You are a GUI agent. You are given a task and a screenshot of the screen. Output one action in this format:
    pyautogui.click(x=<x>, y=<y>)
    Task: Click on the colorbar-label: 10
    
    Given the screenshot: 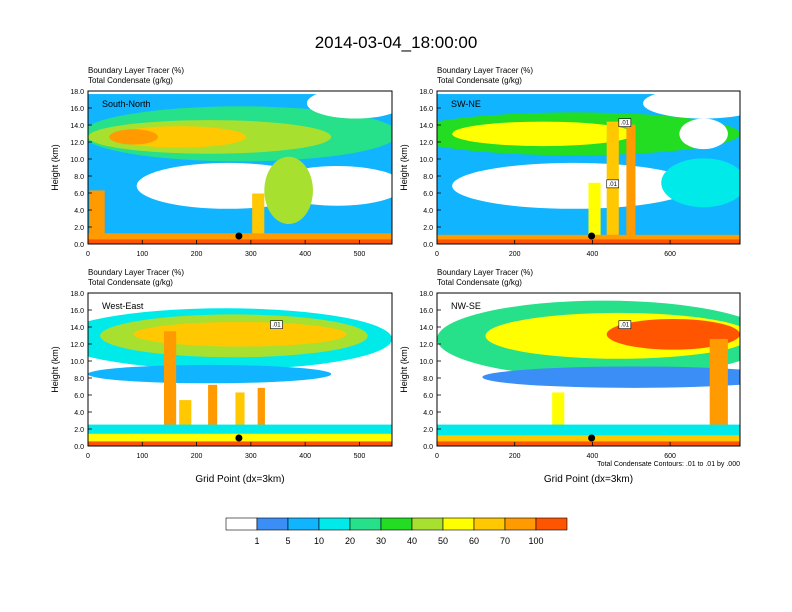 What is the action you would take?
    pyautogui.click(x=319, y=541)
    